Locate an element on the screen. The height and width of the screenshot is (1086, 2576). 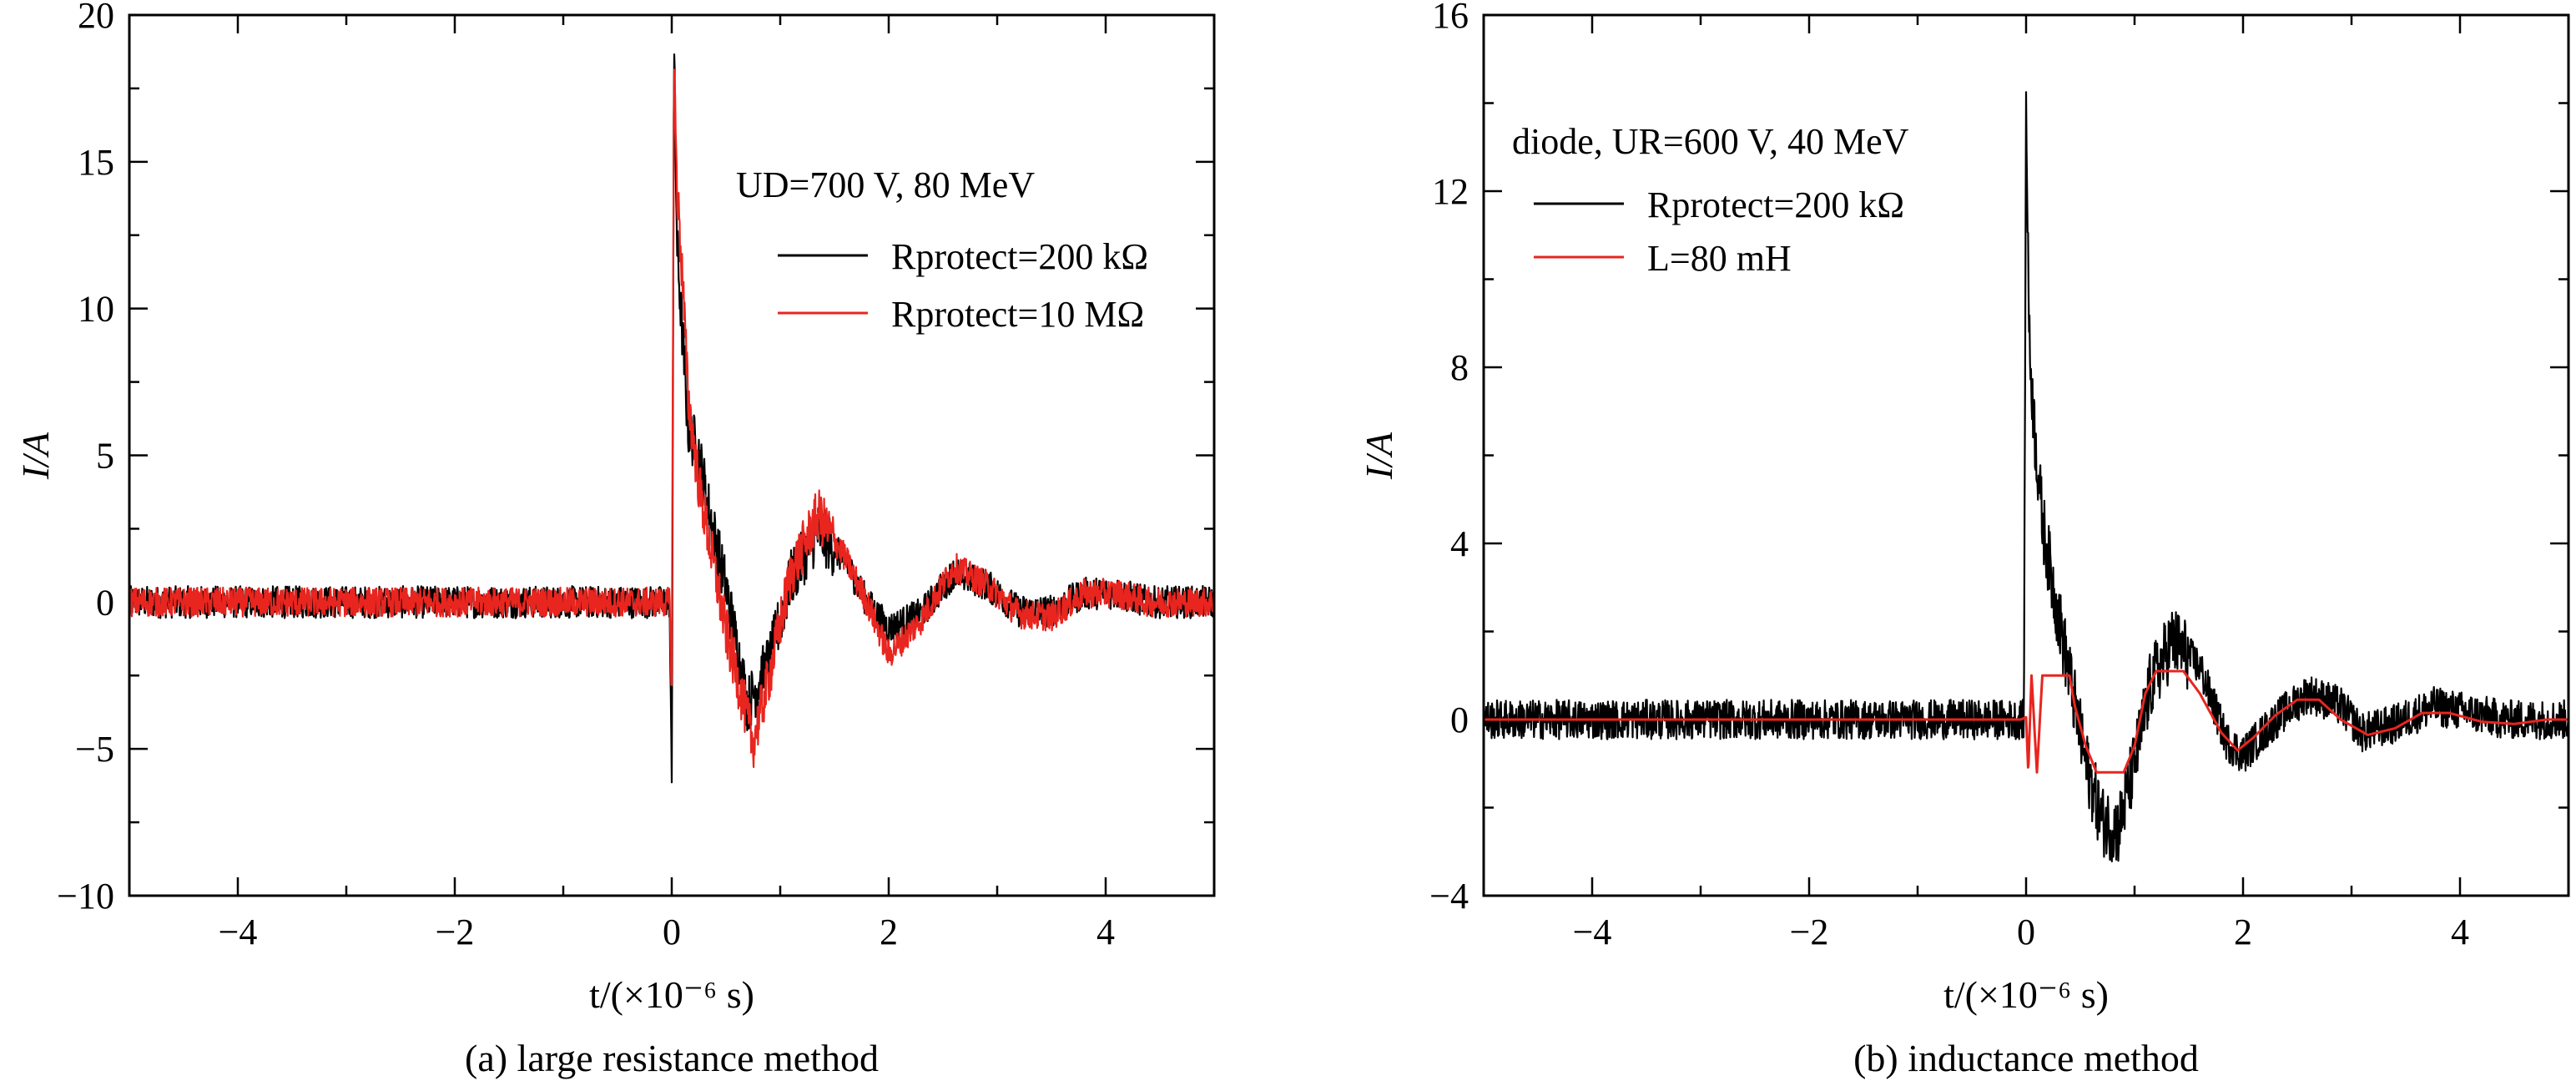
panel-a-legend-title: UD=700 V, 80 MeV is located at coordinates (885, 185).